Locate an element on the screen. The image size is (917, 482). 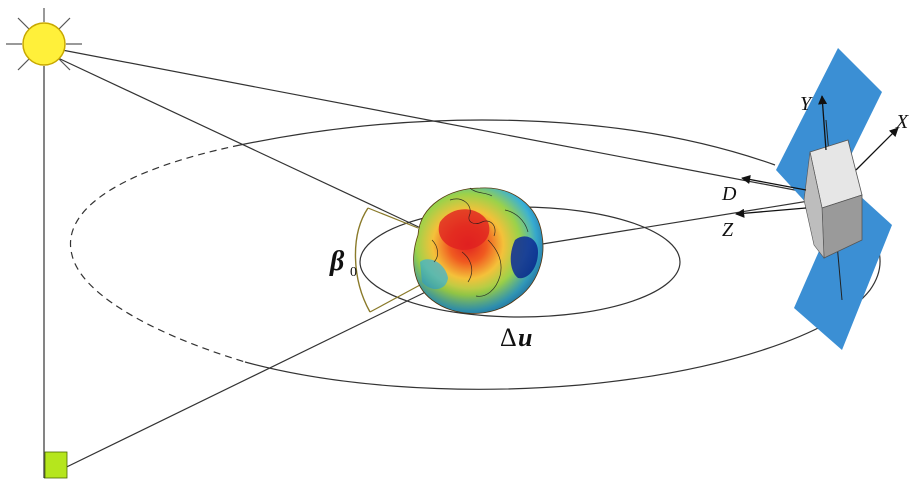
sun-icon is located at coordinates (44, 44).